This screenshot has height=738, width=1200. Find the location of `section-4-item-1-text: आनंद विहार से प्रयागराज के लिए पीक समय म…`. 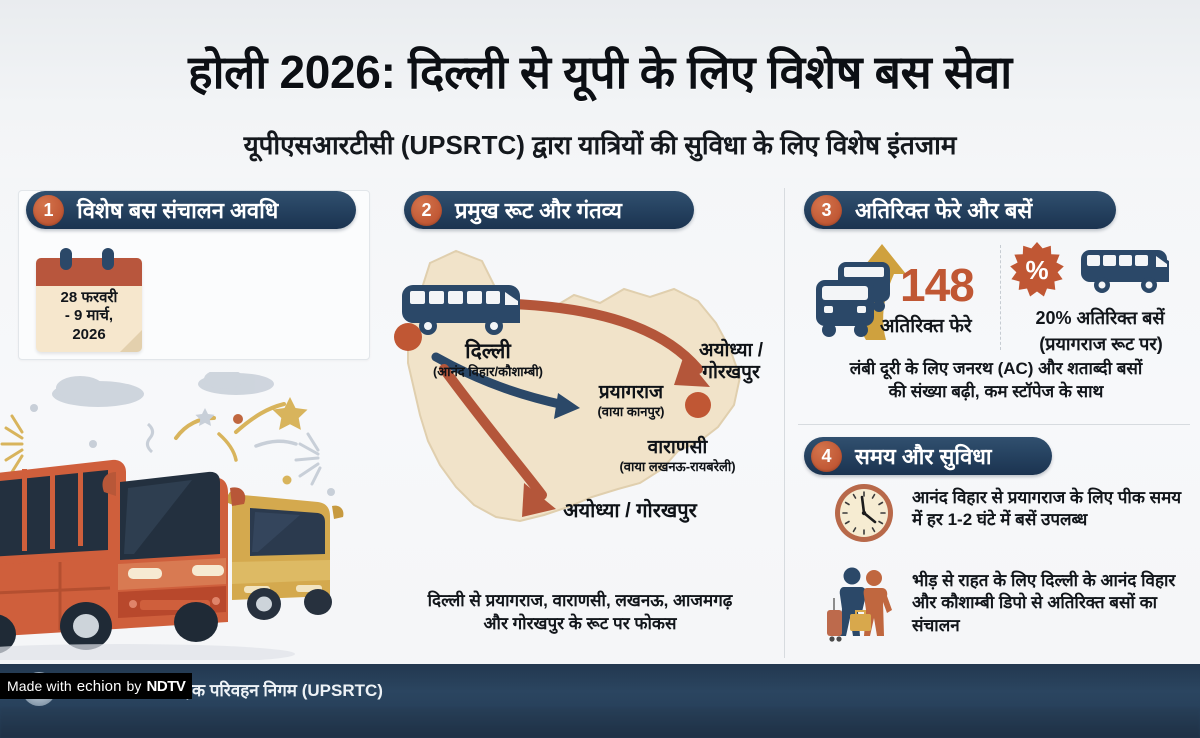

section-4-item-1-text: आनंद विहार से प्रयागराज के लिए पीक समय म… is located at coordinates (1047, 509).